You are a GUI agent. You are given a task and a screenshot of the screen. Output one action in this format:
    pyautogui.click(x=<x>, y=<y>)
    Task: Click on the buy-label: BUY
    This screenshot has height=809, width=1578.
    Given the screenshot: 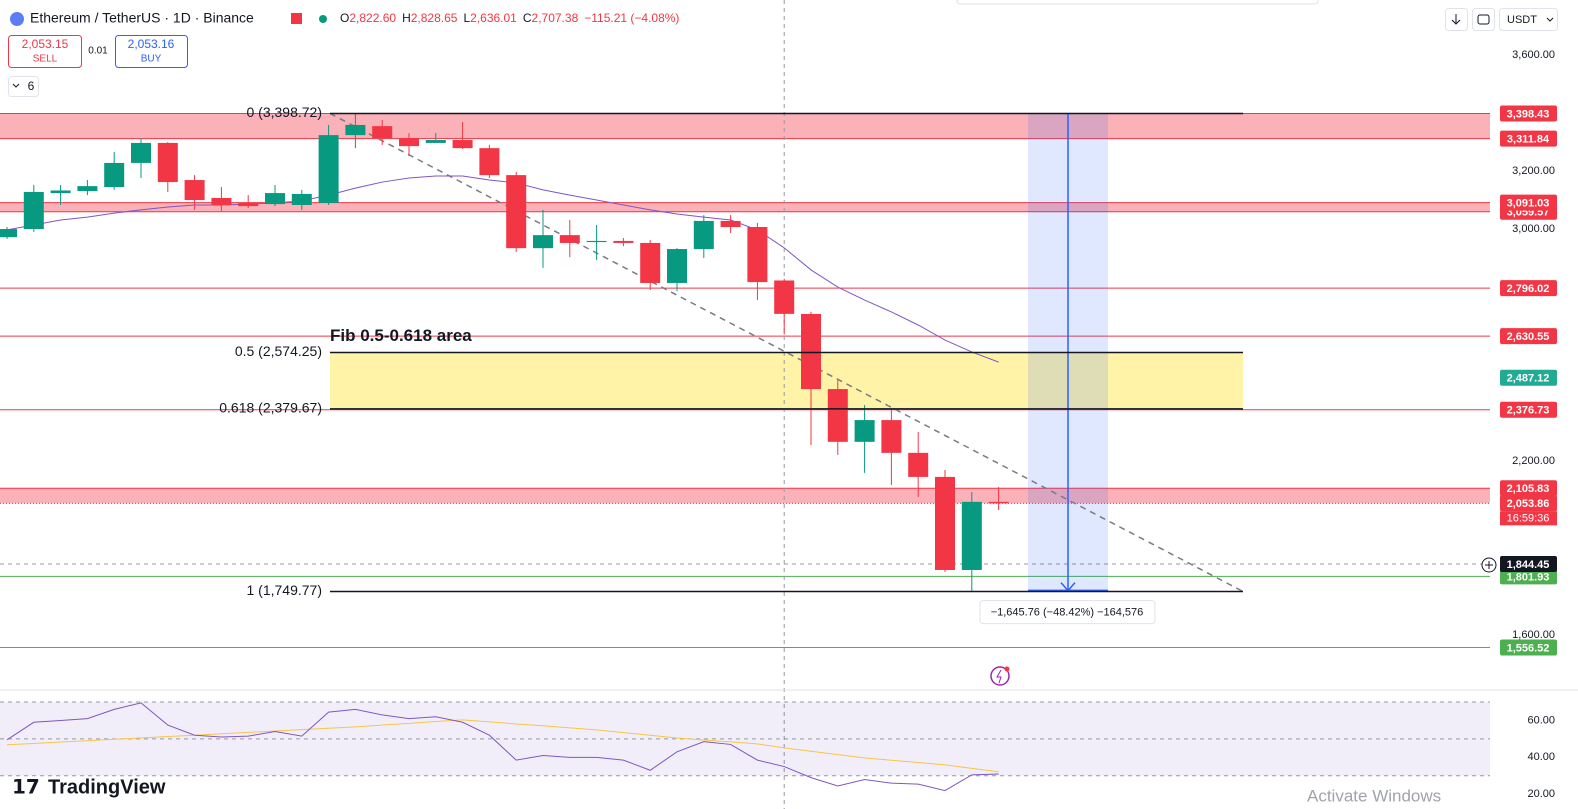 What is the action you would take?
    pyautogui.click(x=151, y=59)
    